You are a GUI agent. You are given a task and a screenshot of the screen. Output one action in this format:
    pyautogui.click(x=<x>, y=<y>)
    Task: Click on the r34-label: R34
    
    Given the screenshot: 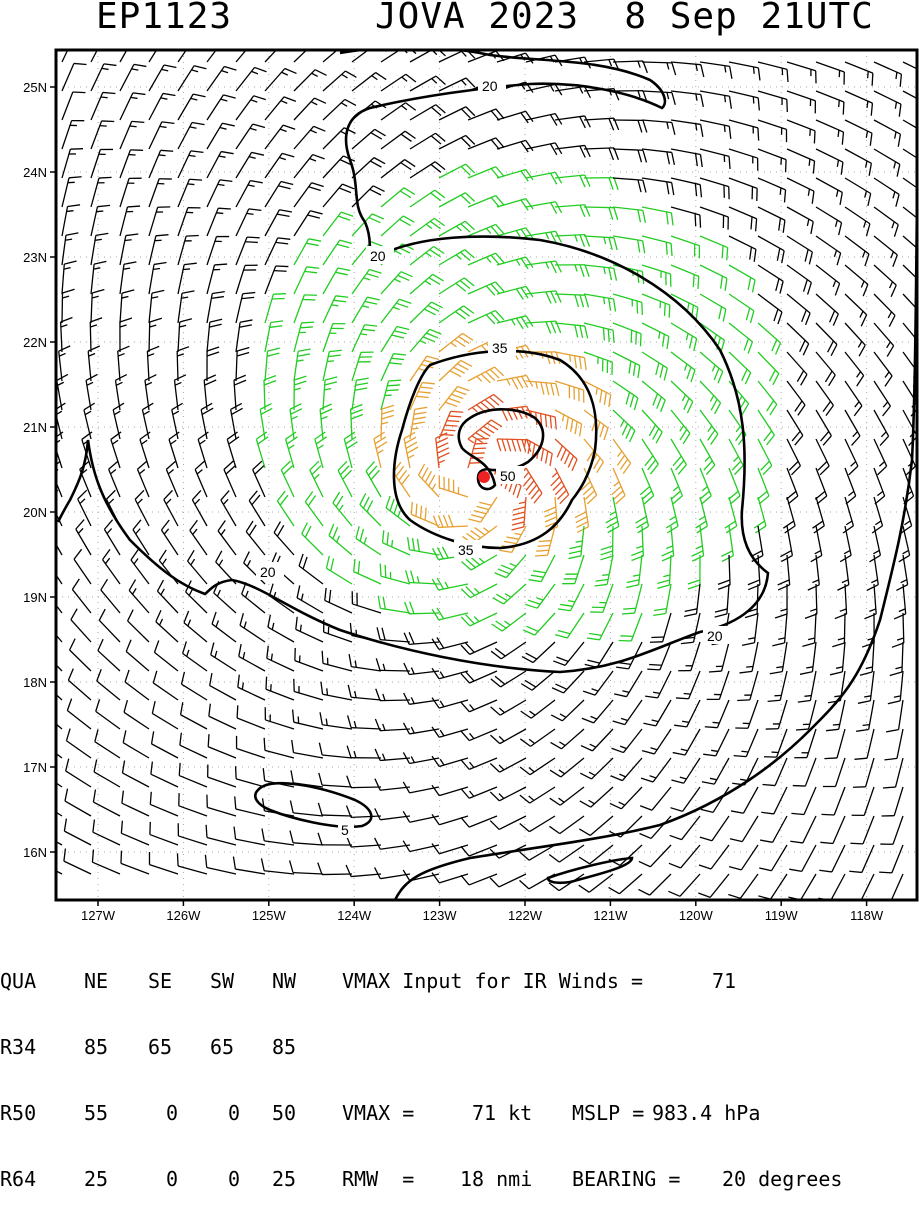 What is the action you would take?
    pyautogui.click(x=42, y=1047)
    